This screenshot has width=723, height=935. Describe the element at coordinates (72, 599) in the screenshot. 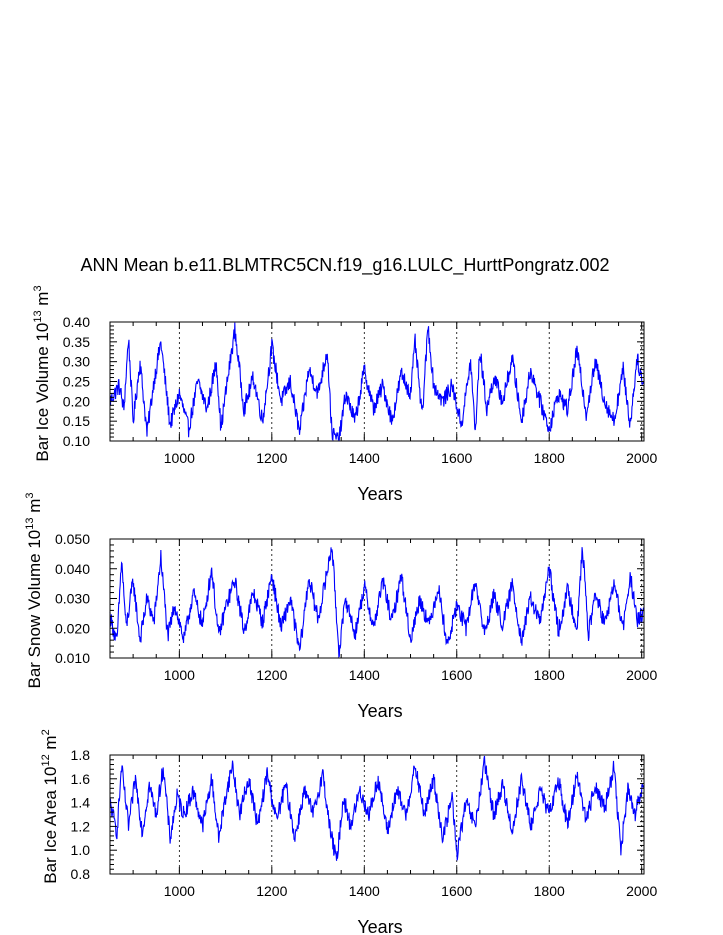

I see `y-tick-label: 0.030` at that location.